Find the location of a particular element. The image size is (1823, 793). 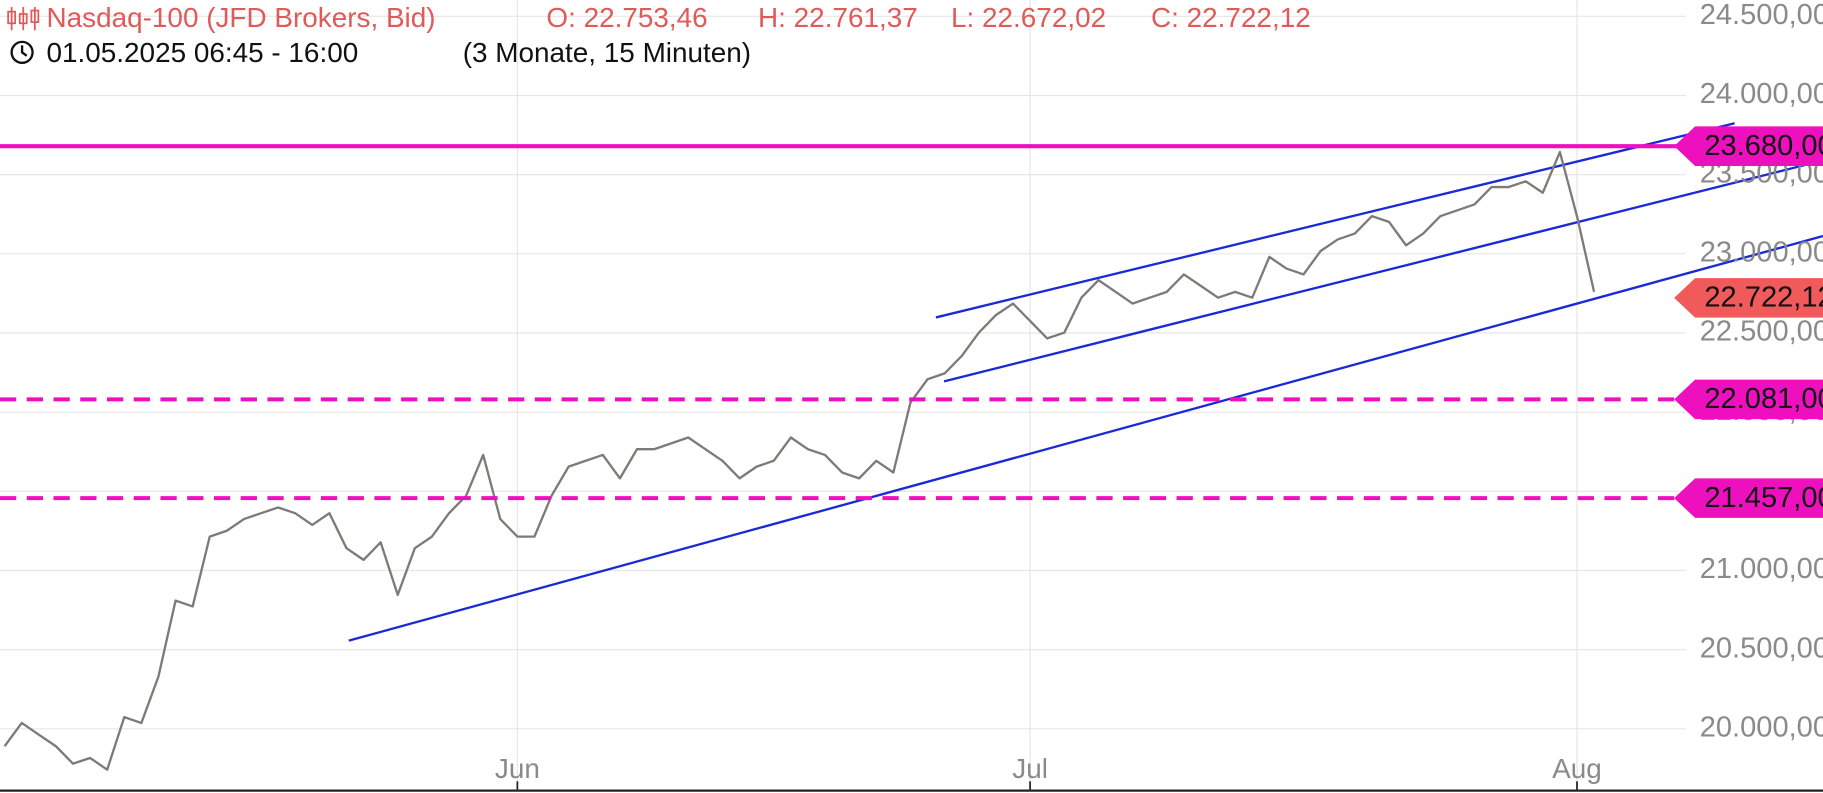

last-price-badge is located at coordinates (1748, 298).